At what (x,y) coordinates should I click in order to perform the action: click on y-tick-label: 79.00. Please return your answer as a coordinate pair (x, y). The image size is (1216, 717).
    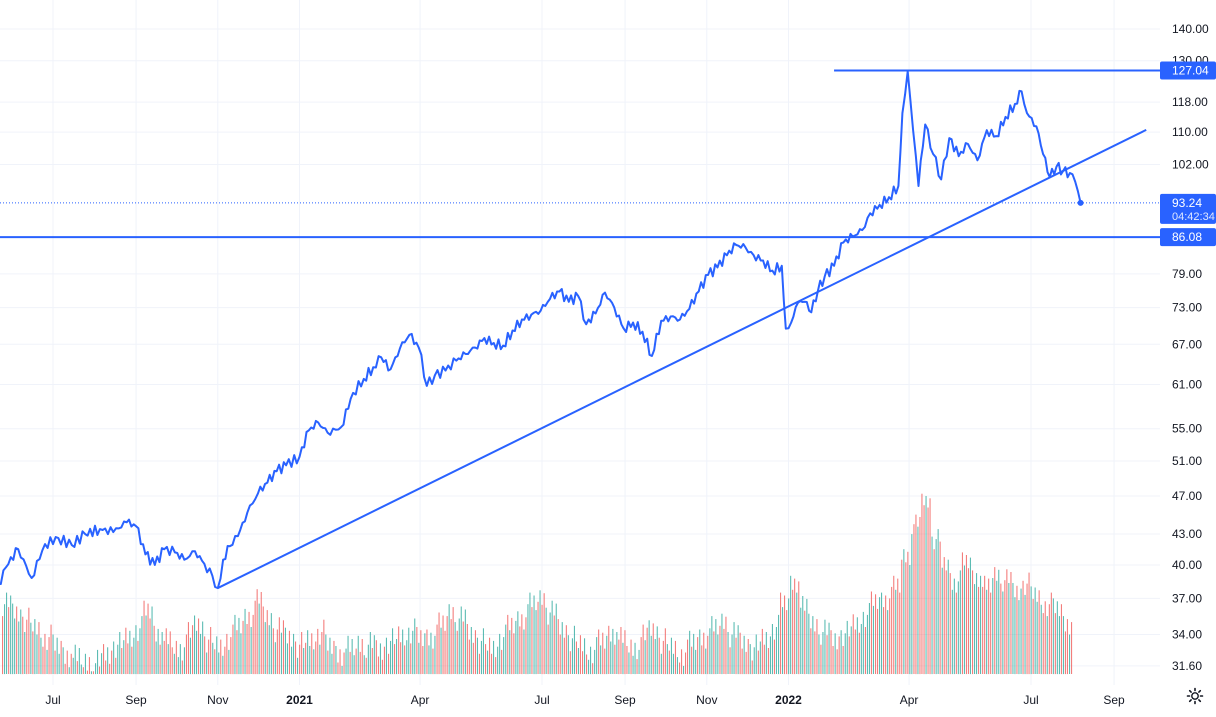
    Looking at the image, I should click on (1187, 274).